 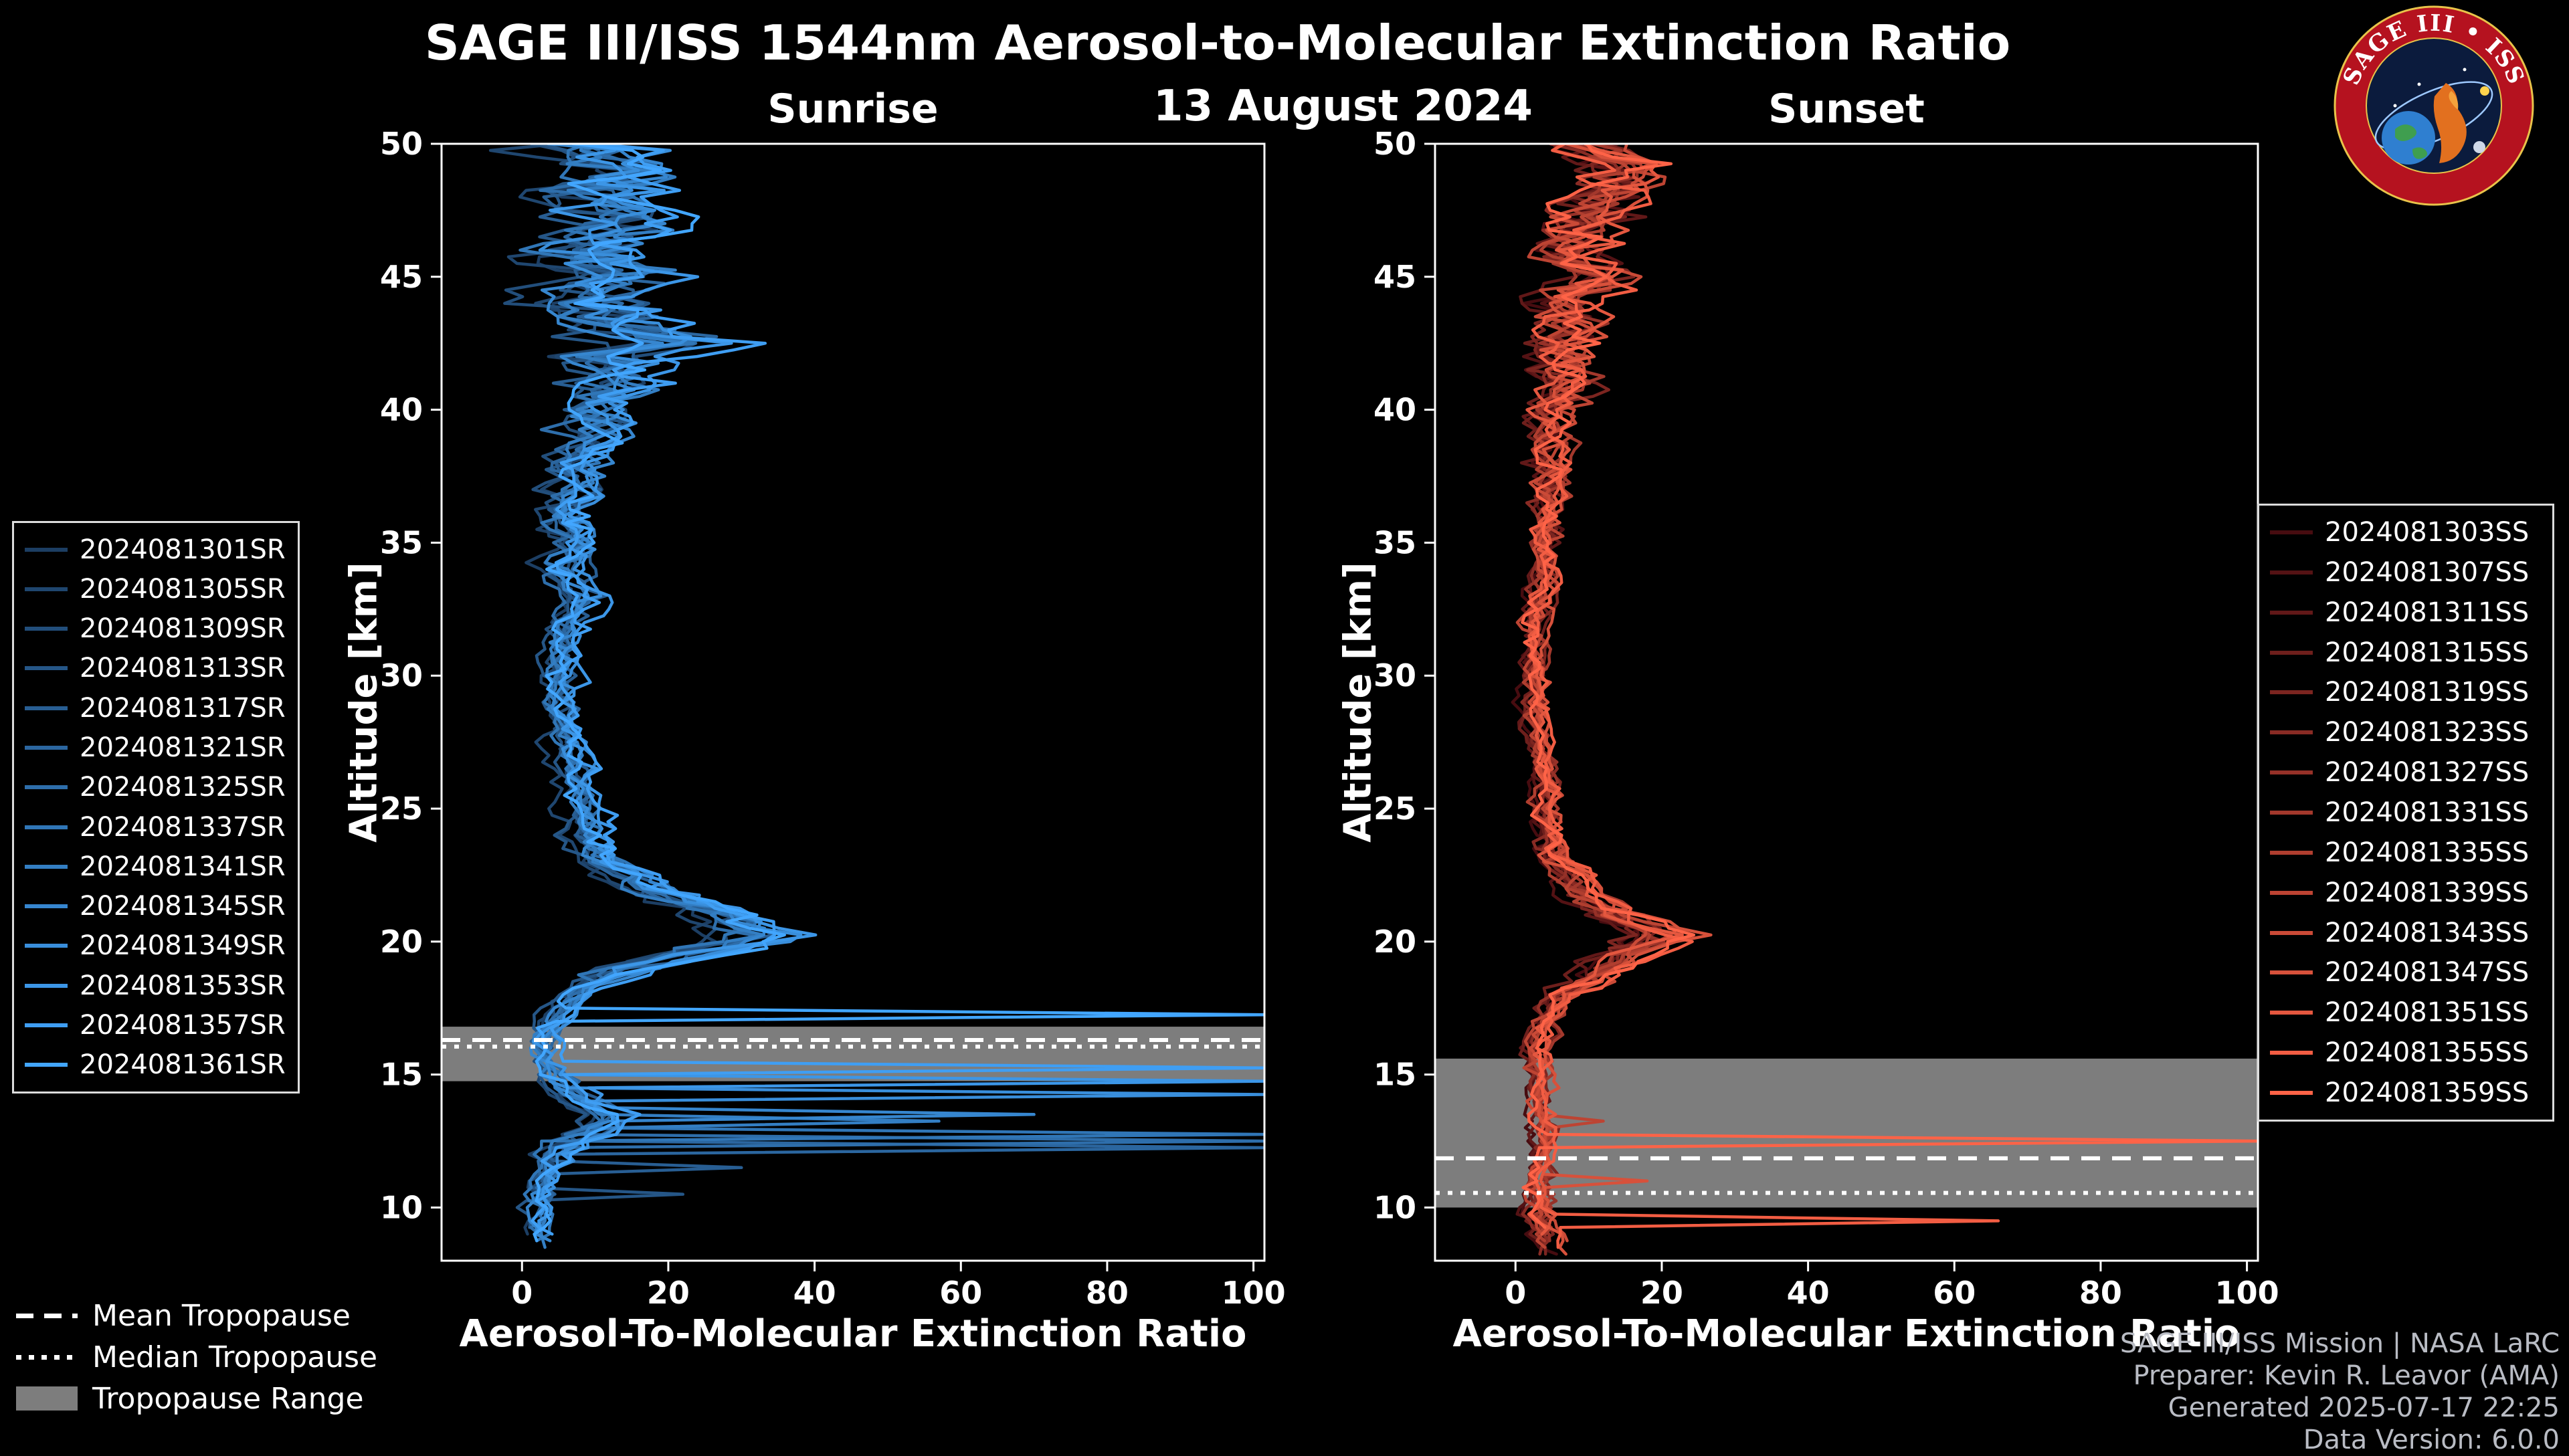 I want to click on legend-entry: 2024081345SR, so click(x=156, y=906).